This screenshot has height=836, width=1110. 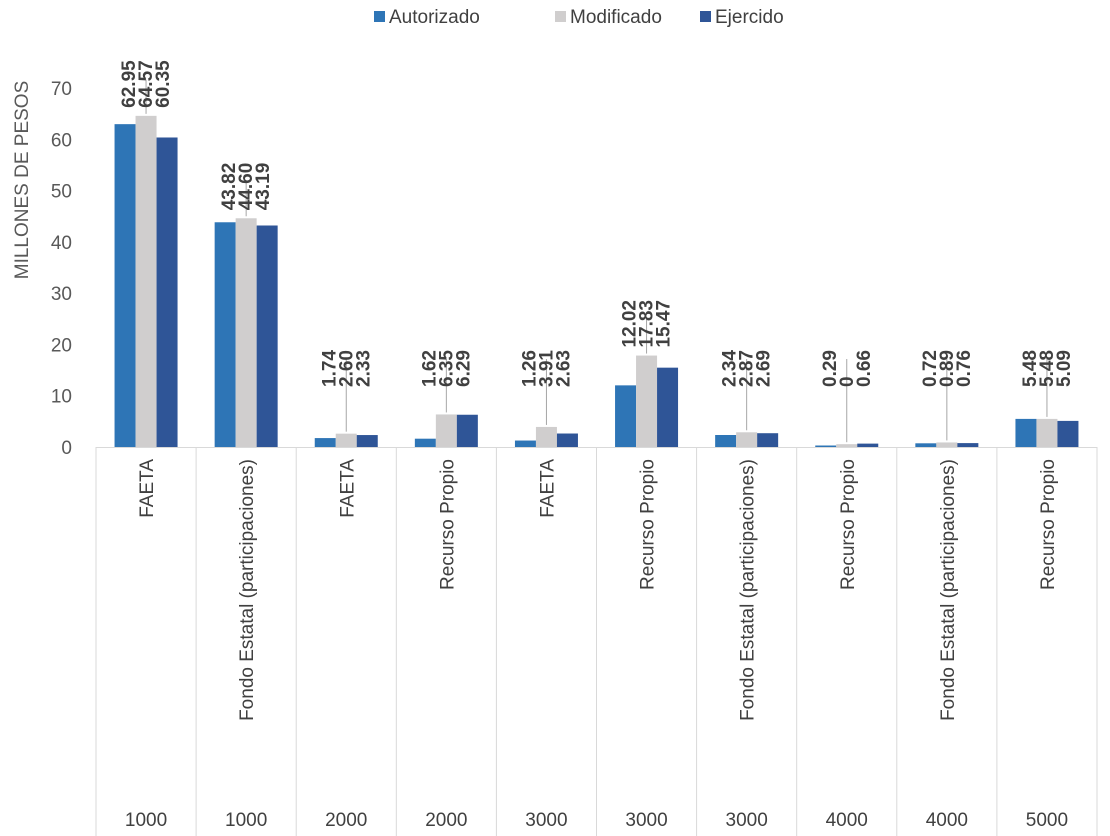 I want to click on data-label-ejercido-5: 2.63, so click(x=563, y=368).